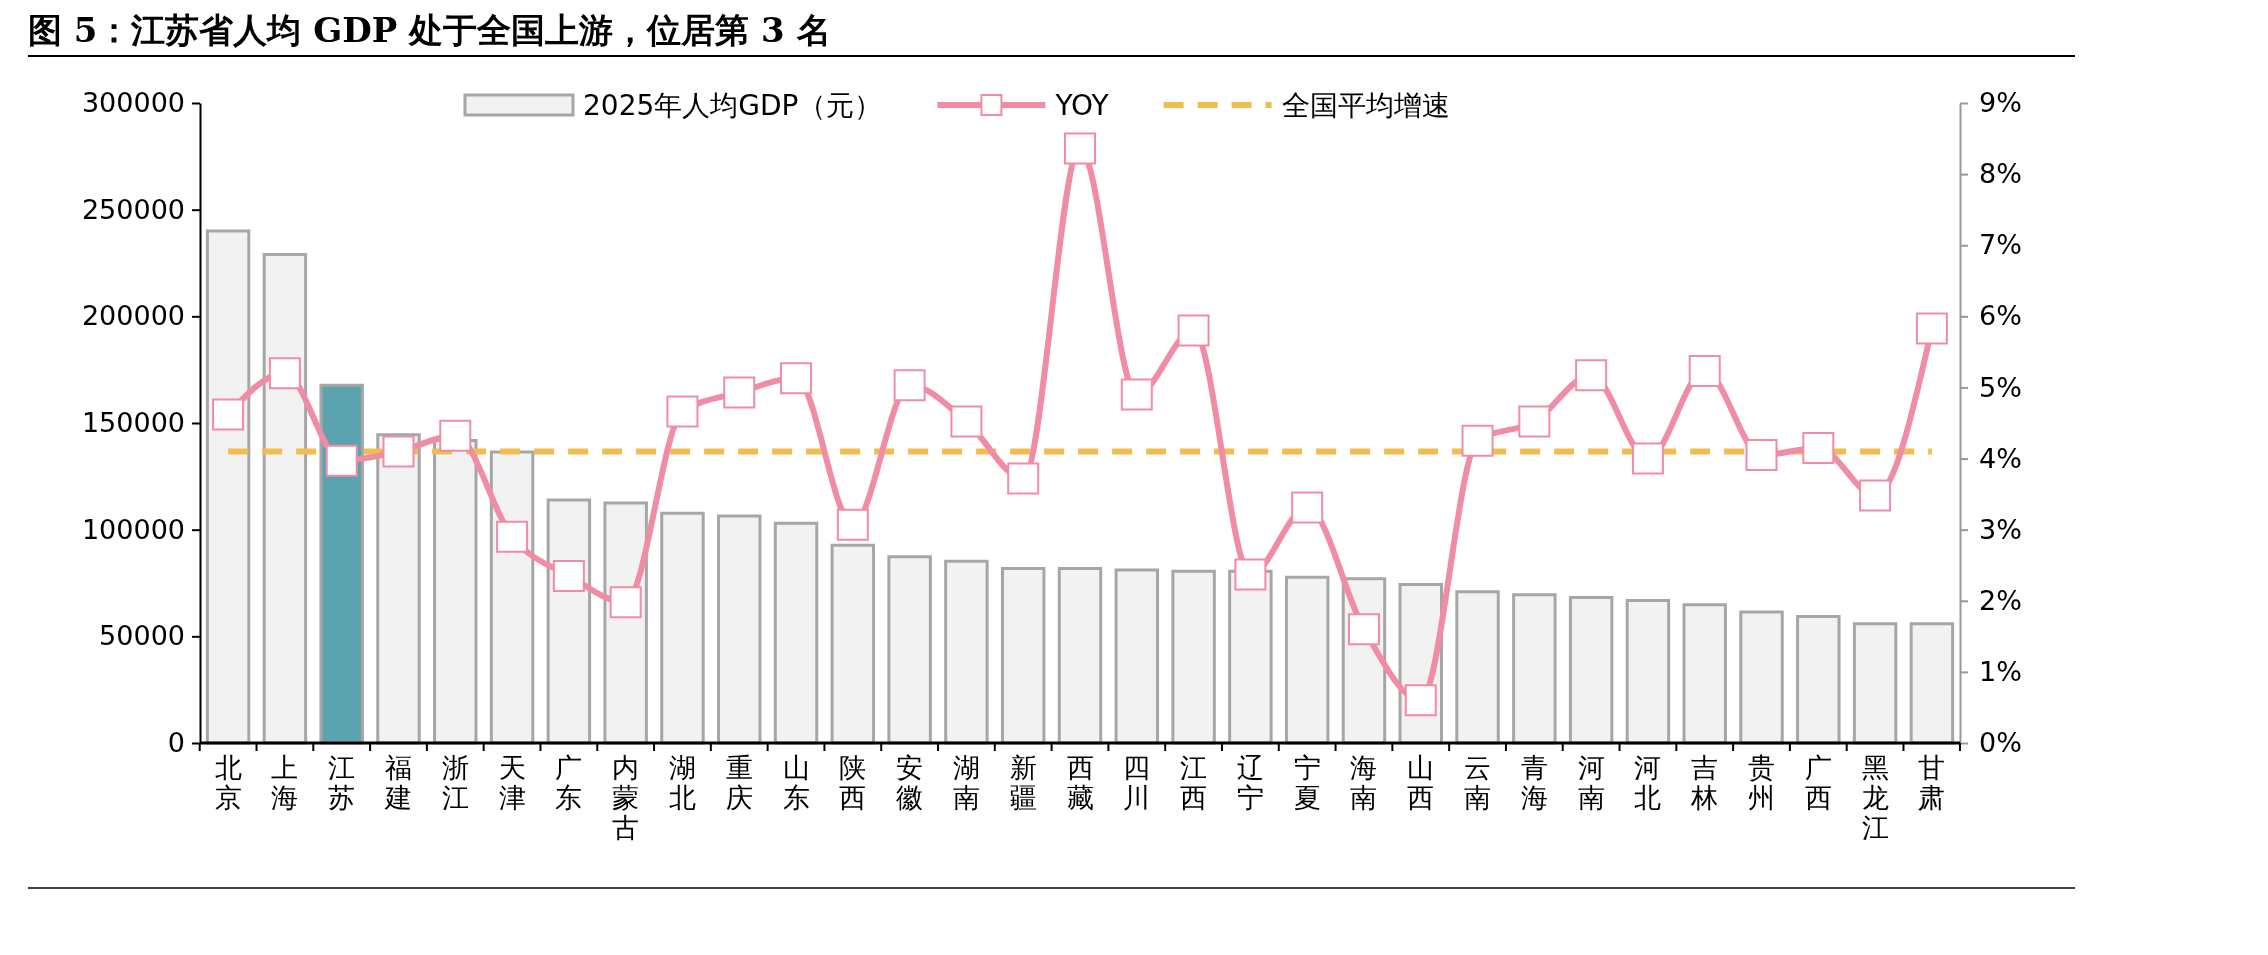 This screenshot has width=2268, height=955. Describe the element at coordinates (397, 782) in the screenshot. I see `x-tick-label: 福建` at that location.